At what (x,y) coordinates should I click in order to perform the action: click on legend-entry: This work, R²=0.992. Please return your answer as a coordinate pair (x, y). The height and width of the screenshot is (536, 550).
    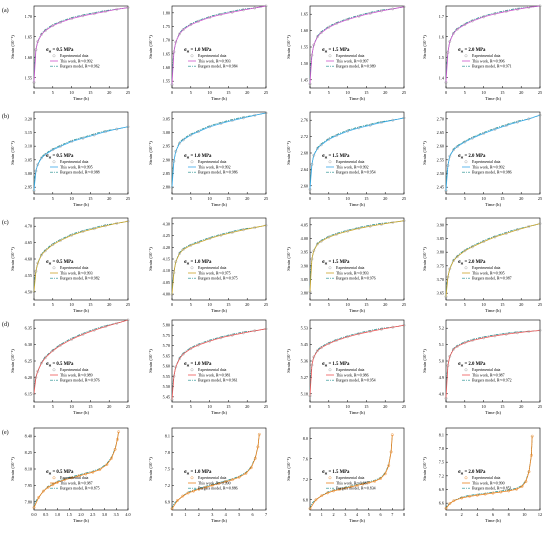
    Looking at the image, I should click on (76, 61).